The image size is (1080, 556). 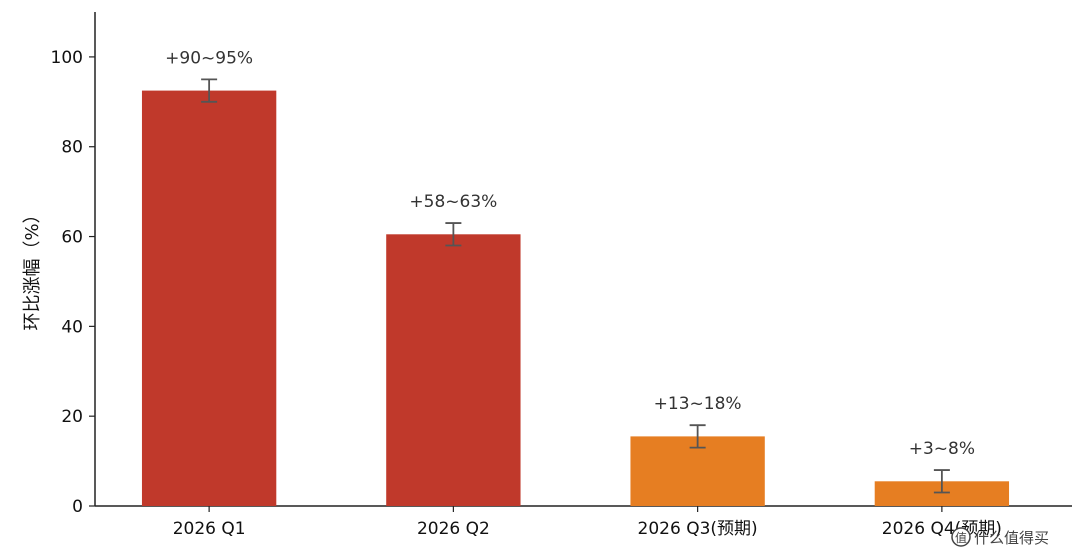 I want to click on data-label: +13~18%, so click(x=698, y=404).